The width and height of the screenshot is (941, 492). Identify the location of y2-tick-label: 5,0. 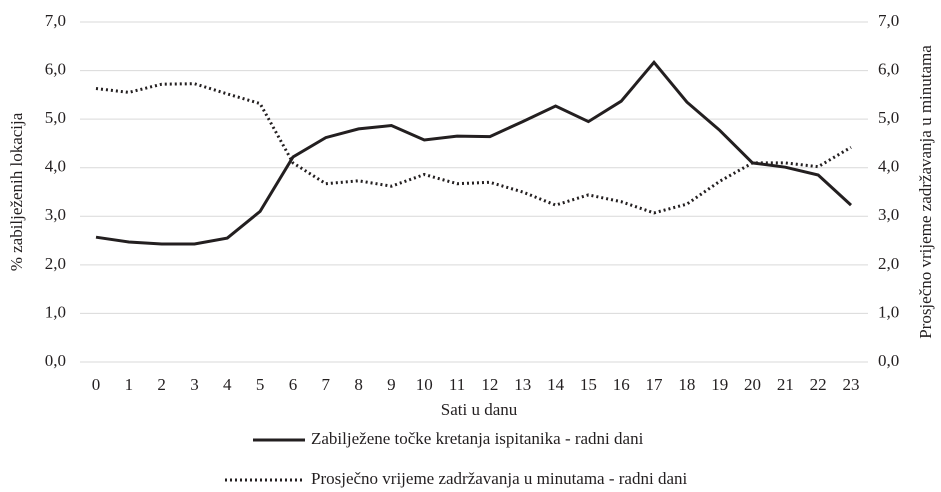
(888, 117).